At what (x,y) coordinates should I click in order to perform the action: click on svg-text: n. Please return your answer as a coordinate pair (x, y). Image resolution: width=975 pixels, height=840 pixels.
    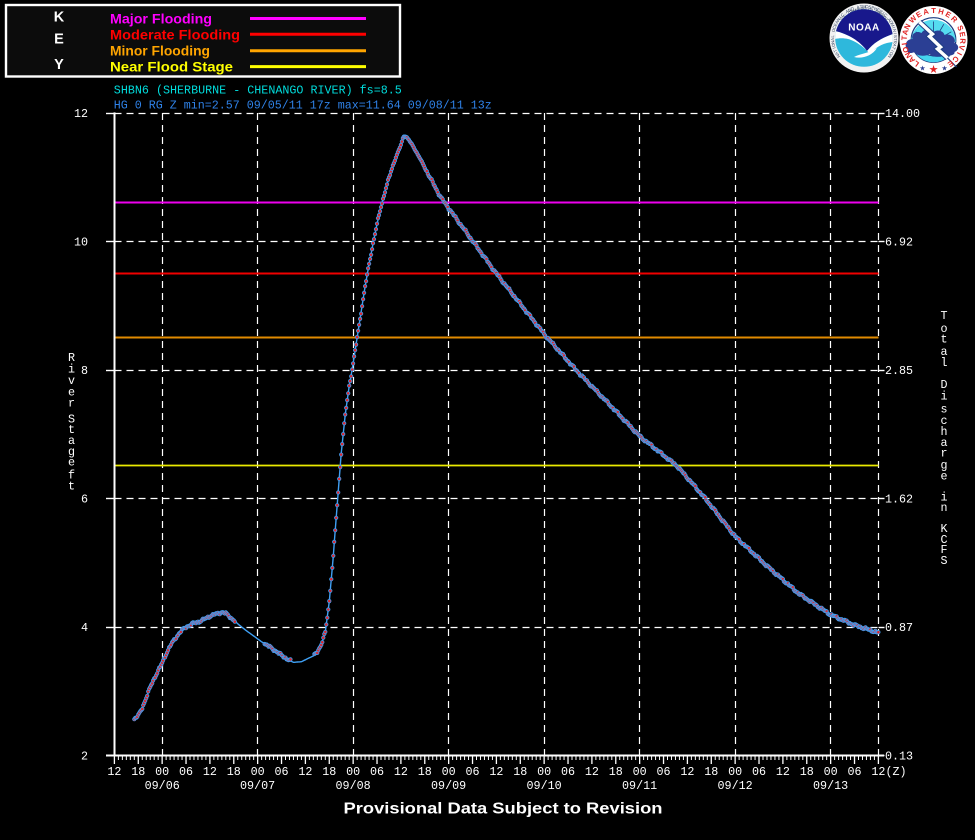
    Looking at the image, I should click on (943, 508).